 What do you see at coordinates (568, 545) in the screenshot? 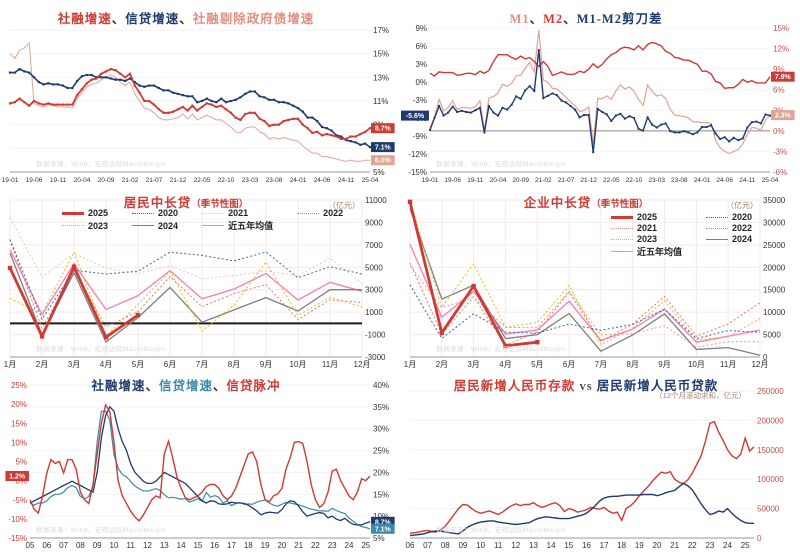
I see `svg-text: 15` at bounding box center [568, 545].